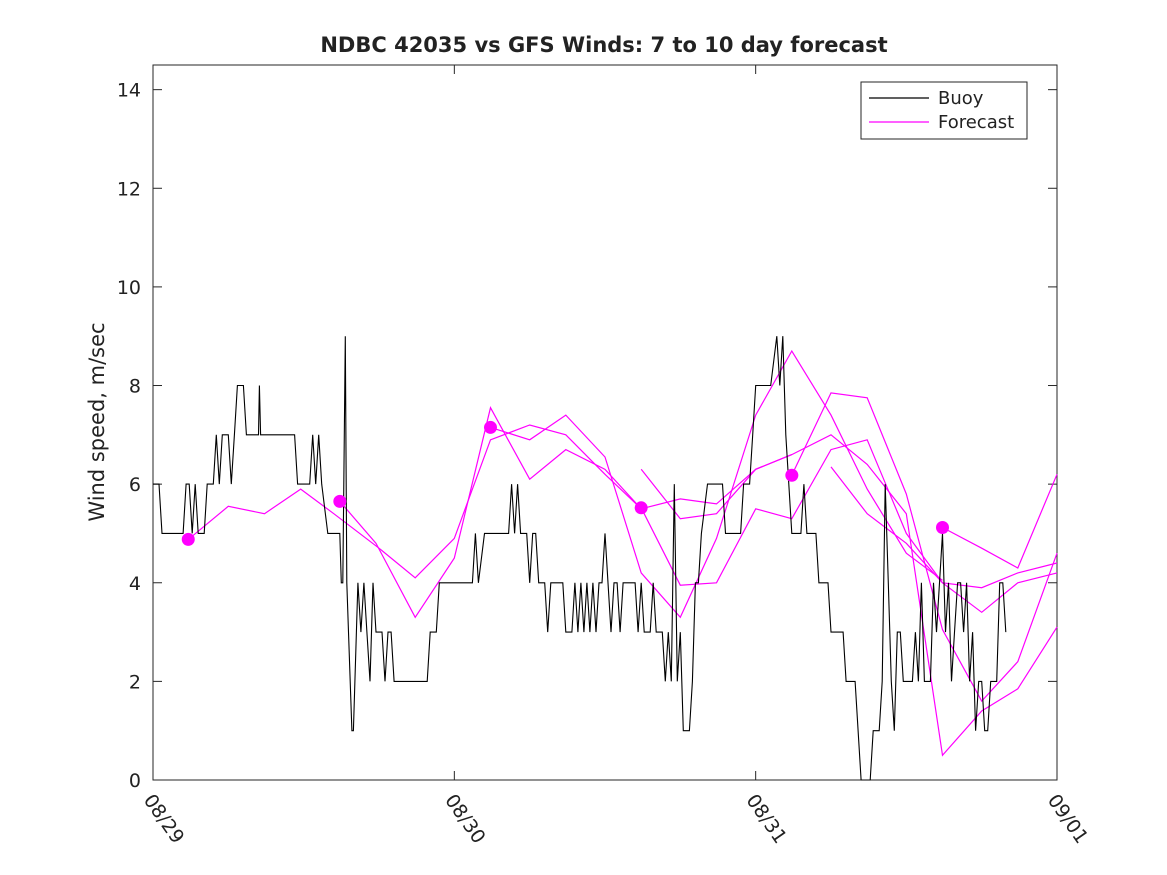  What do you see at coordinates (135, 584) in the screenshot?
I see `y-tick-label: 4` at bounding box center [135, 584].